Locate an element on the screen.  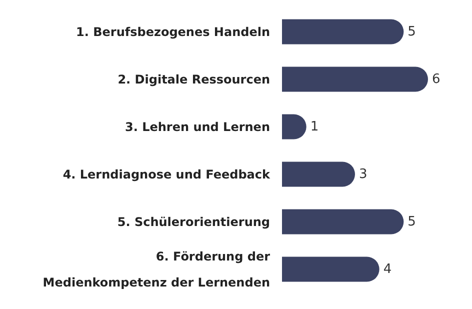
data-label: 3 is located at coordinates (363, 174).